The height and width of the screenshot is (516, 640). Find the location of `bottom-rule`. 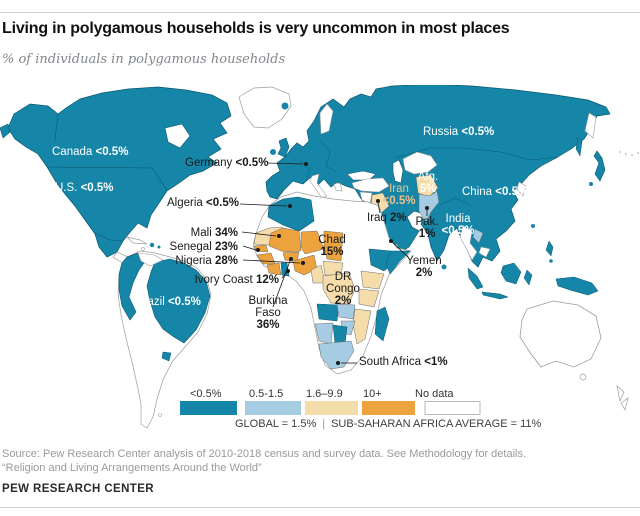

bottom-rule is located at coordinates (320, 507).